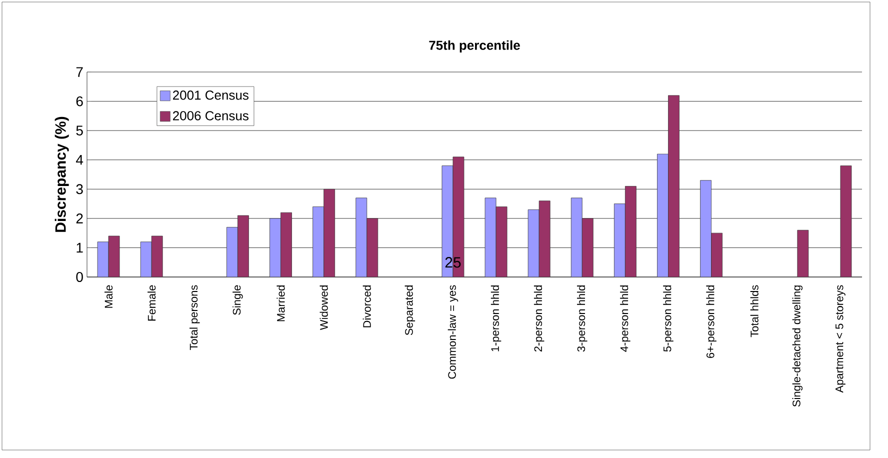 The height and width of the screenshot is (458, 888). Describe the element at coordinates (79, 219) in the screenshot. I see `y-tick-label: 2` at that location.